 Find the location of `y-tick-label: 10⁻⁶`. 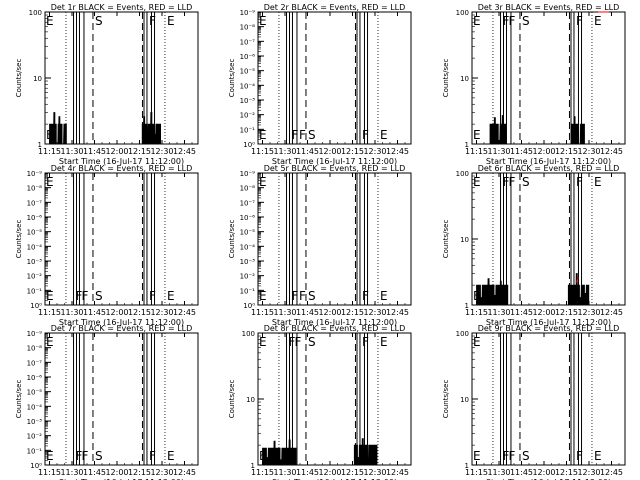

y-tick-label: 10⁻⁶ is located at coordinates (35, 378).